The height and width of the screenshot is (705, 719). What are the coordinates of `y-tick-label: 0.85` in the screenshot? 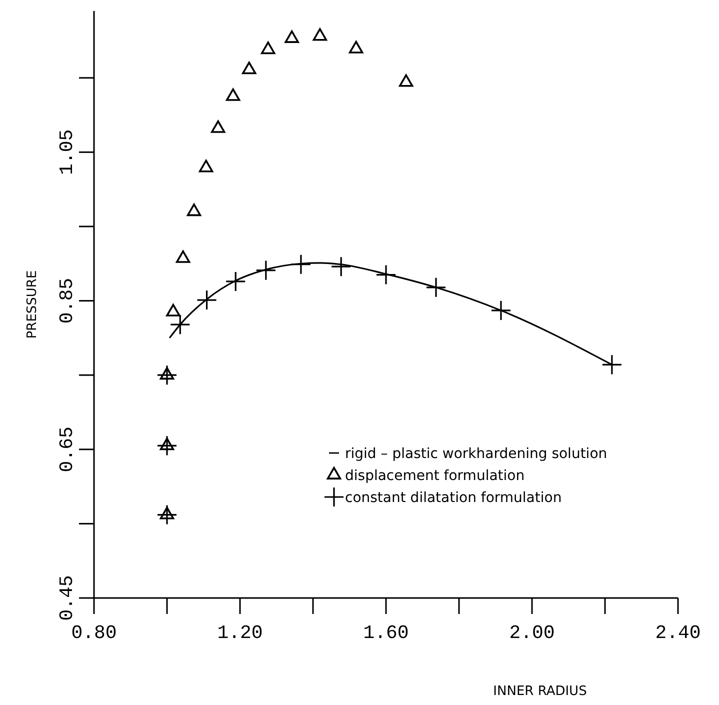 It's located at (67, 301).